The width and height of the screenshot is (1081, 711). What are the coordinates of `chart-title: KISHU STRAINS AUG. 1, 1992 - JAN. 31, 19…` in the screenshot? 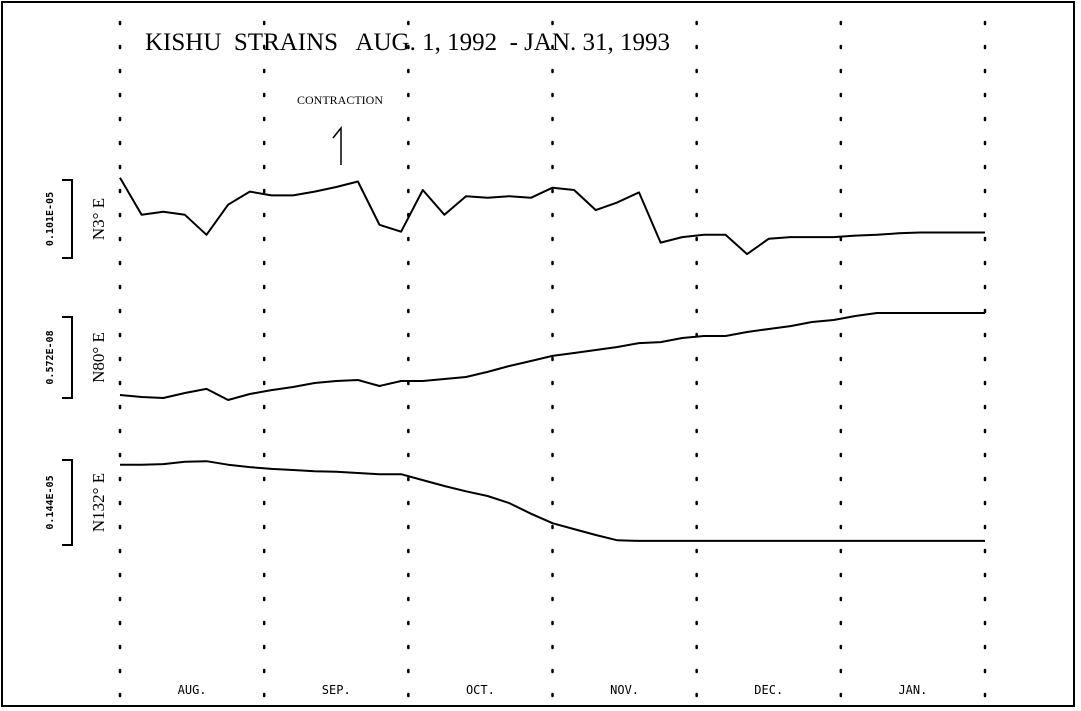 It's located at (407, 42).